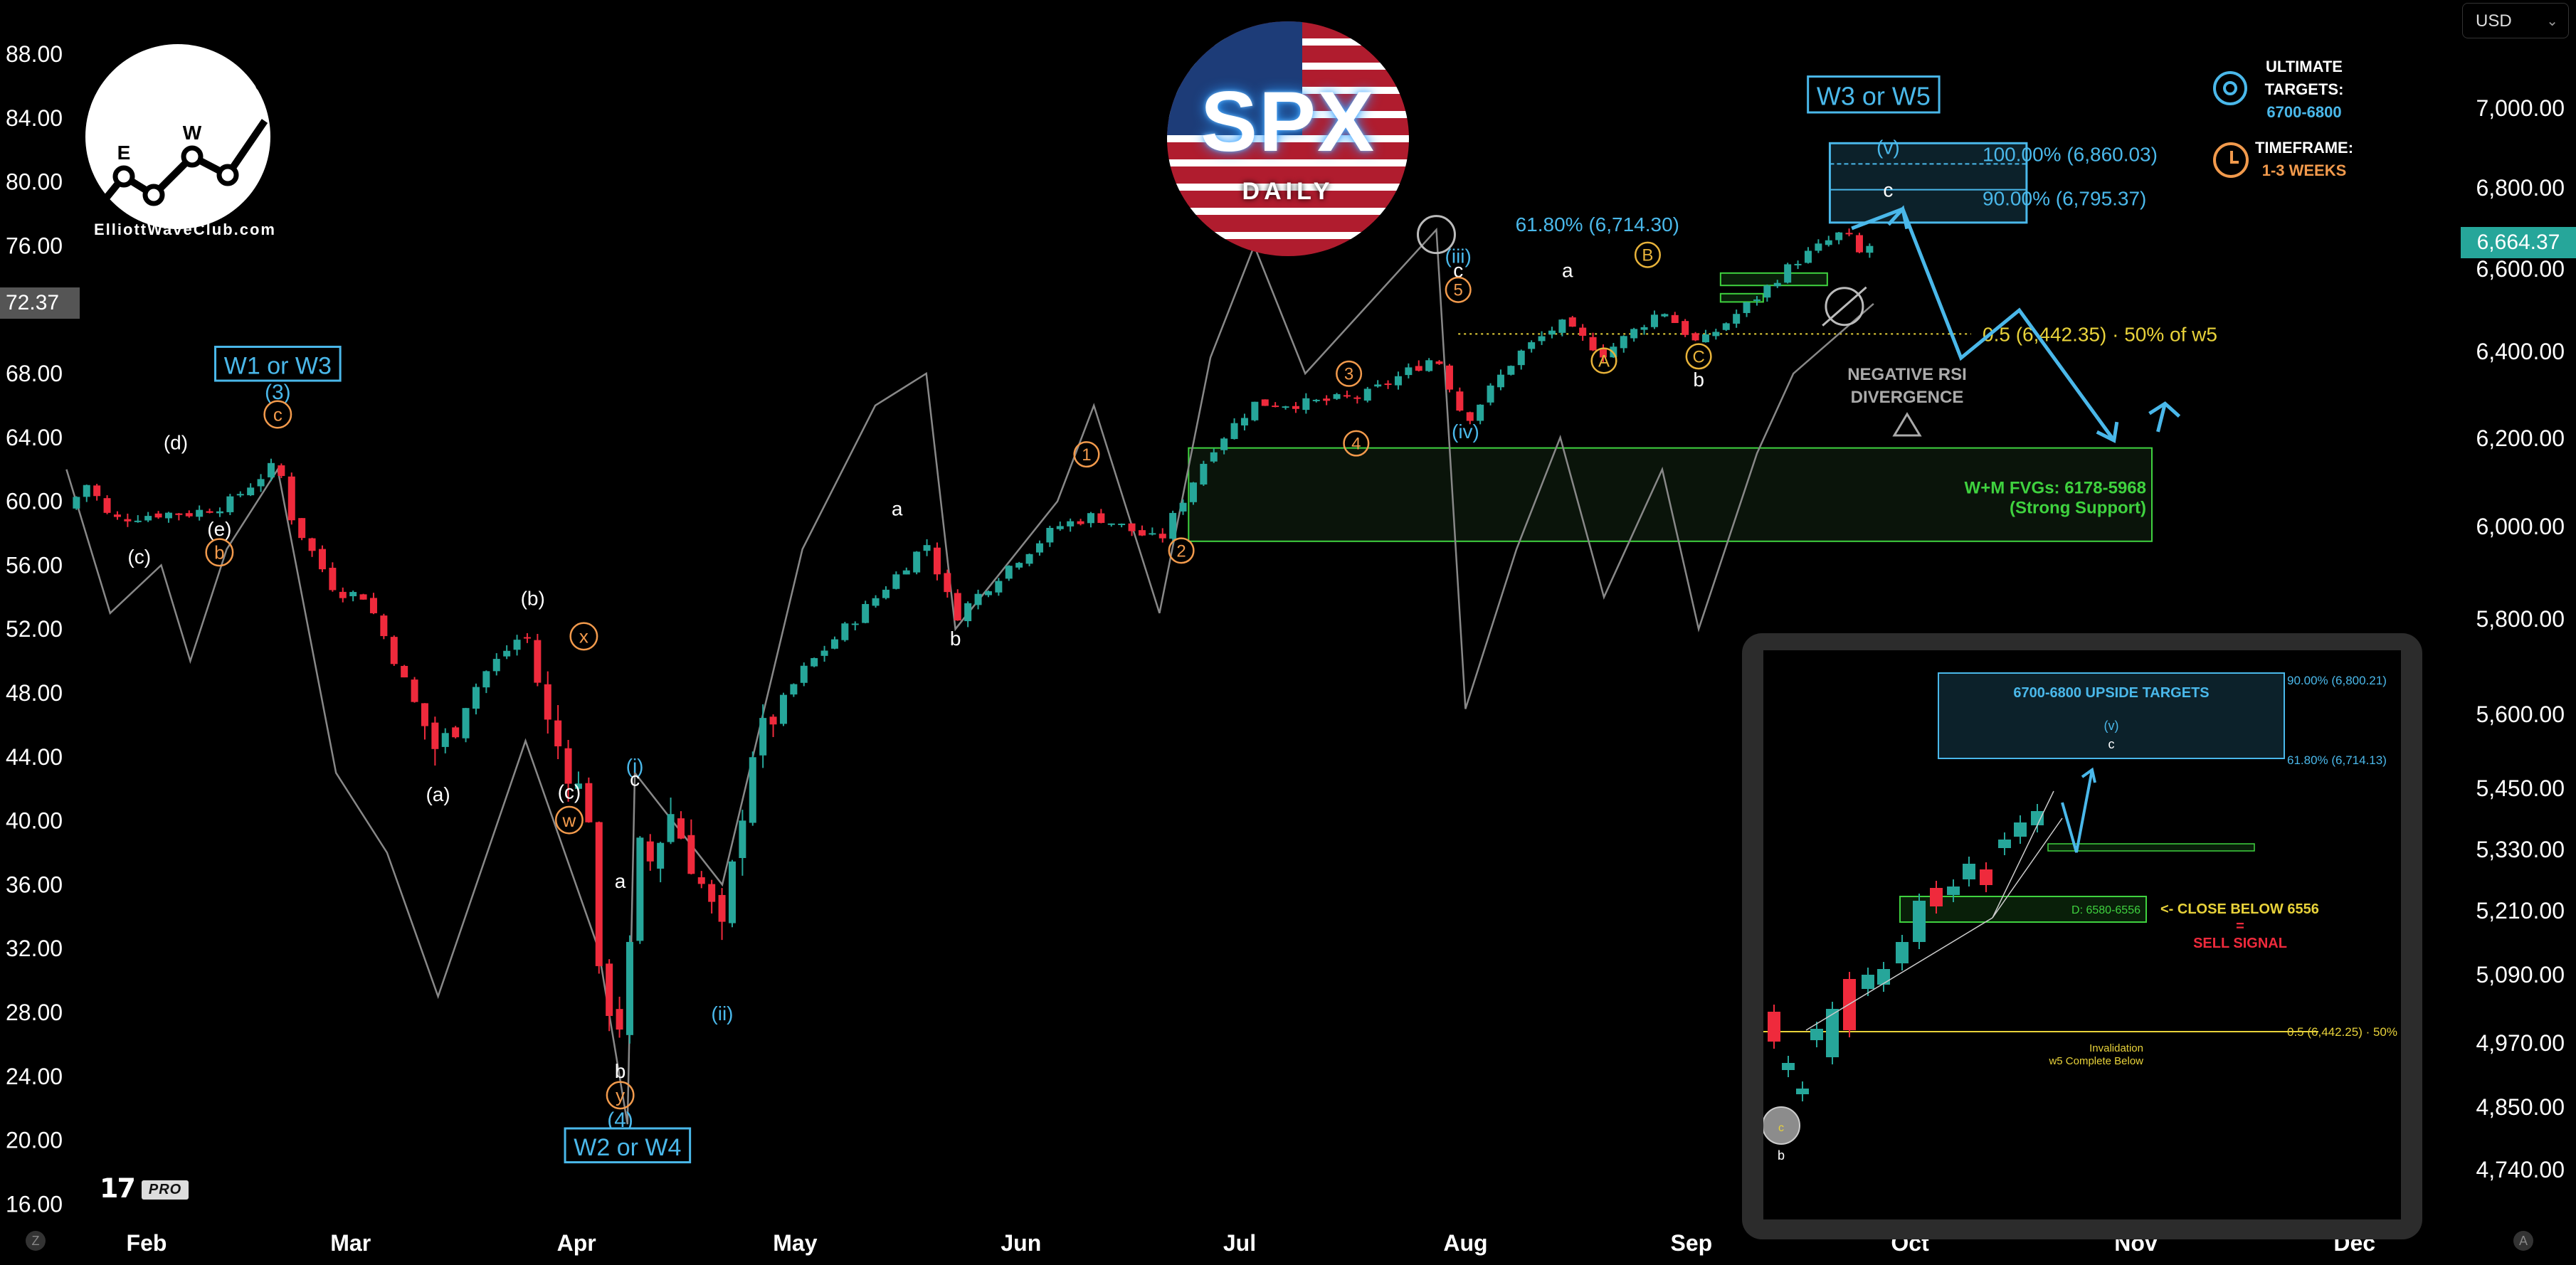  Describe the element at coordinates (1458, 271) in the screenshot. I see `wave-label: c` at that location.